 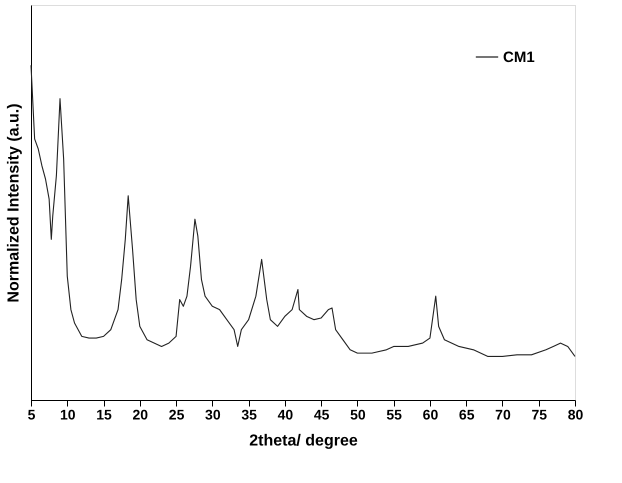 I want to click on x-tick-label: 15, so click(x=104, y=414).